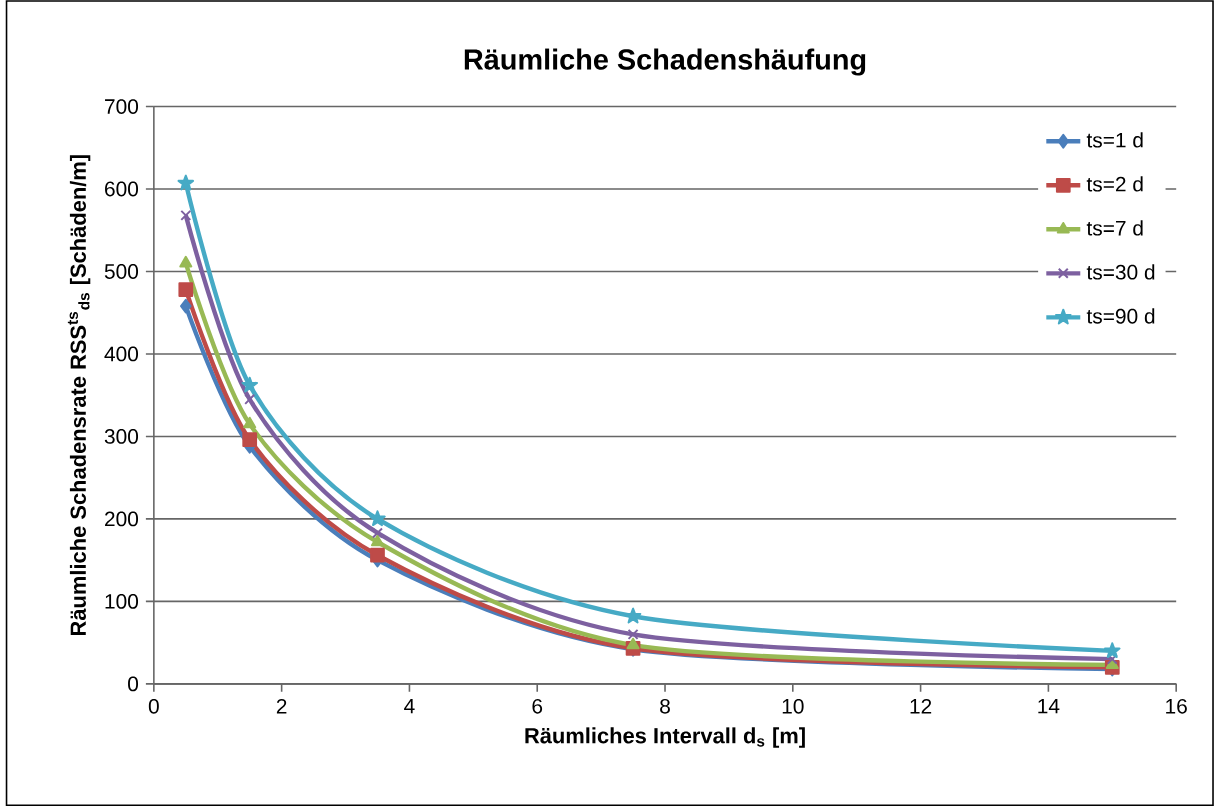  I want to click on x-tick-label: 4, so click(409, 706).